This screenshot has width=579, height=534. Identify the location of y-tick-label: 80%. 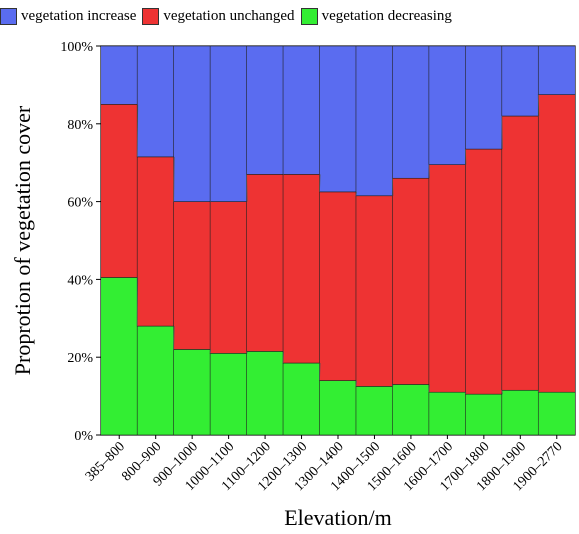
(80, 125).